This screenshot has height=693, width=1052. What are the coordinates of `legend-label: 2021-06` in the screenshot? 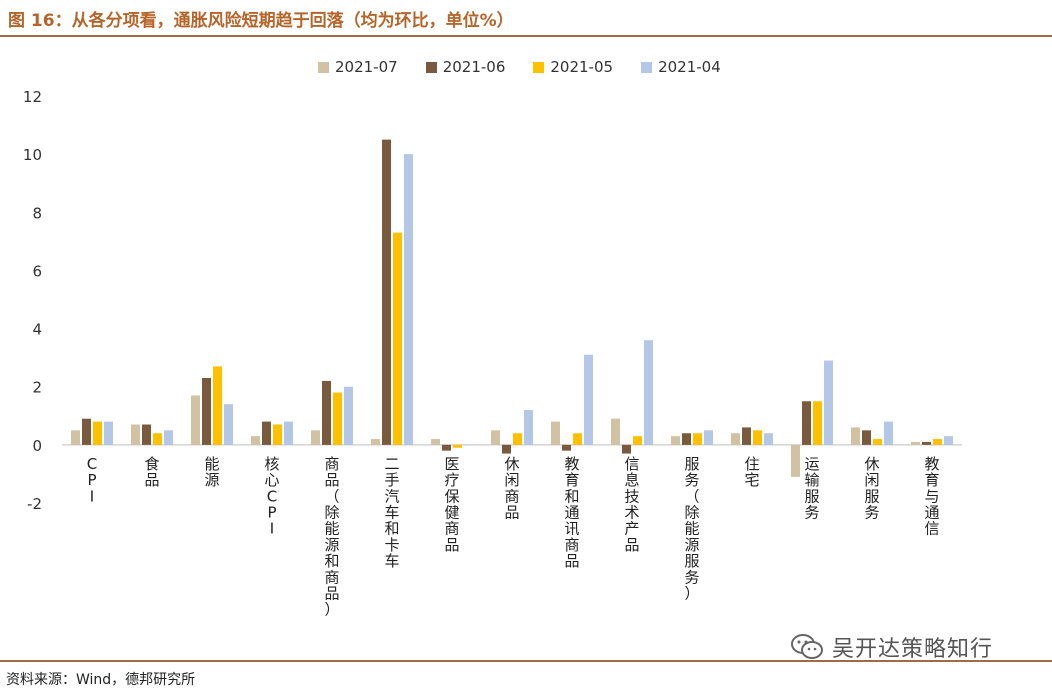 It's located at (474, 67).